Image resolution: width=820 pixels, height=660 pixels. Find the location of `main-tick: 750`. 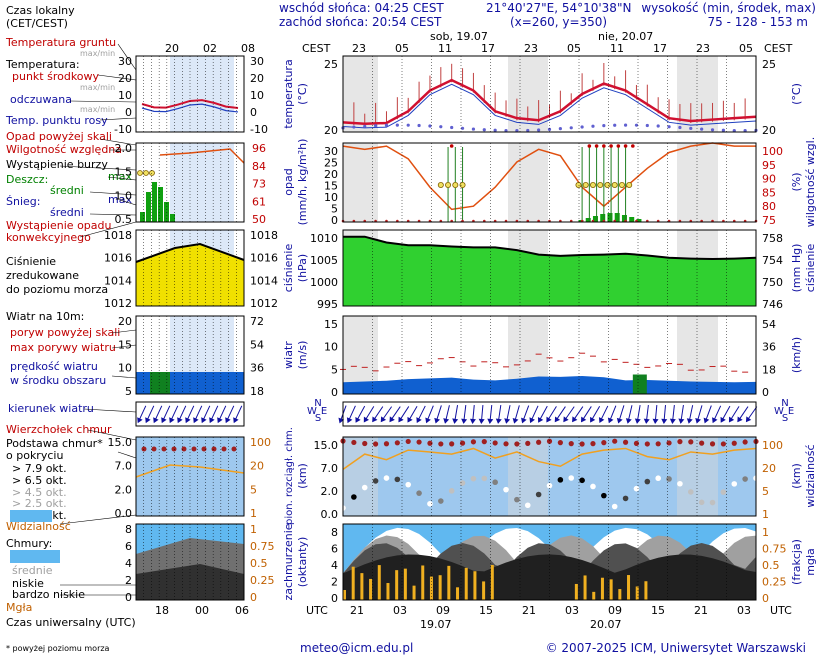

main-tick: 750 is located at coordinates (772, 282).